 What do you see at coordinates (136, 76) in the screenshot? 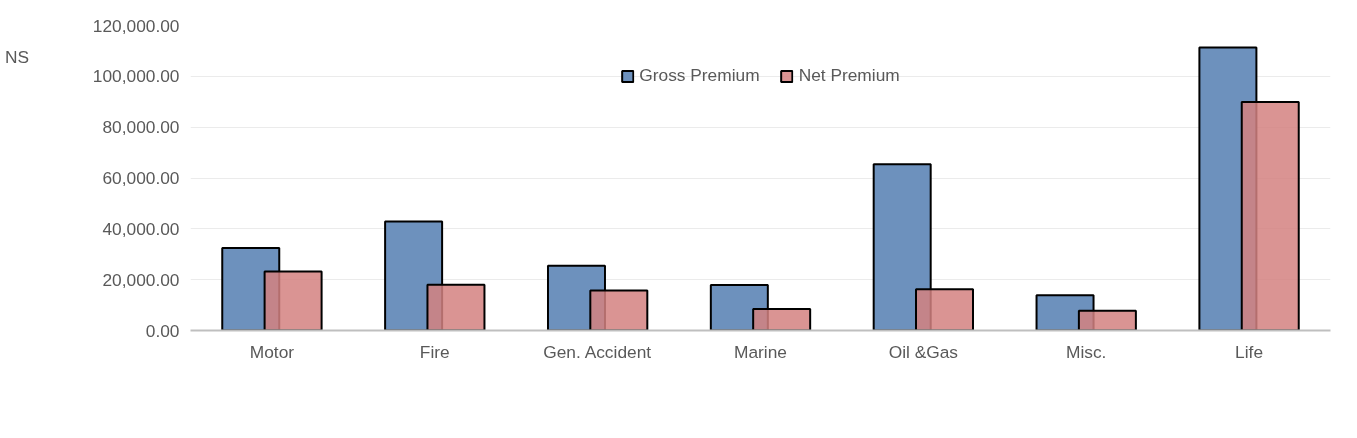
I see `y-tick-label: 100,000.00` at bounding box center [136, 76].